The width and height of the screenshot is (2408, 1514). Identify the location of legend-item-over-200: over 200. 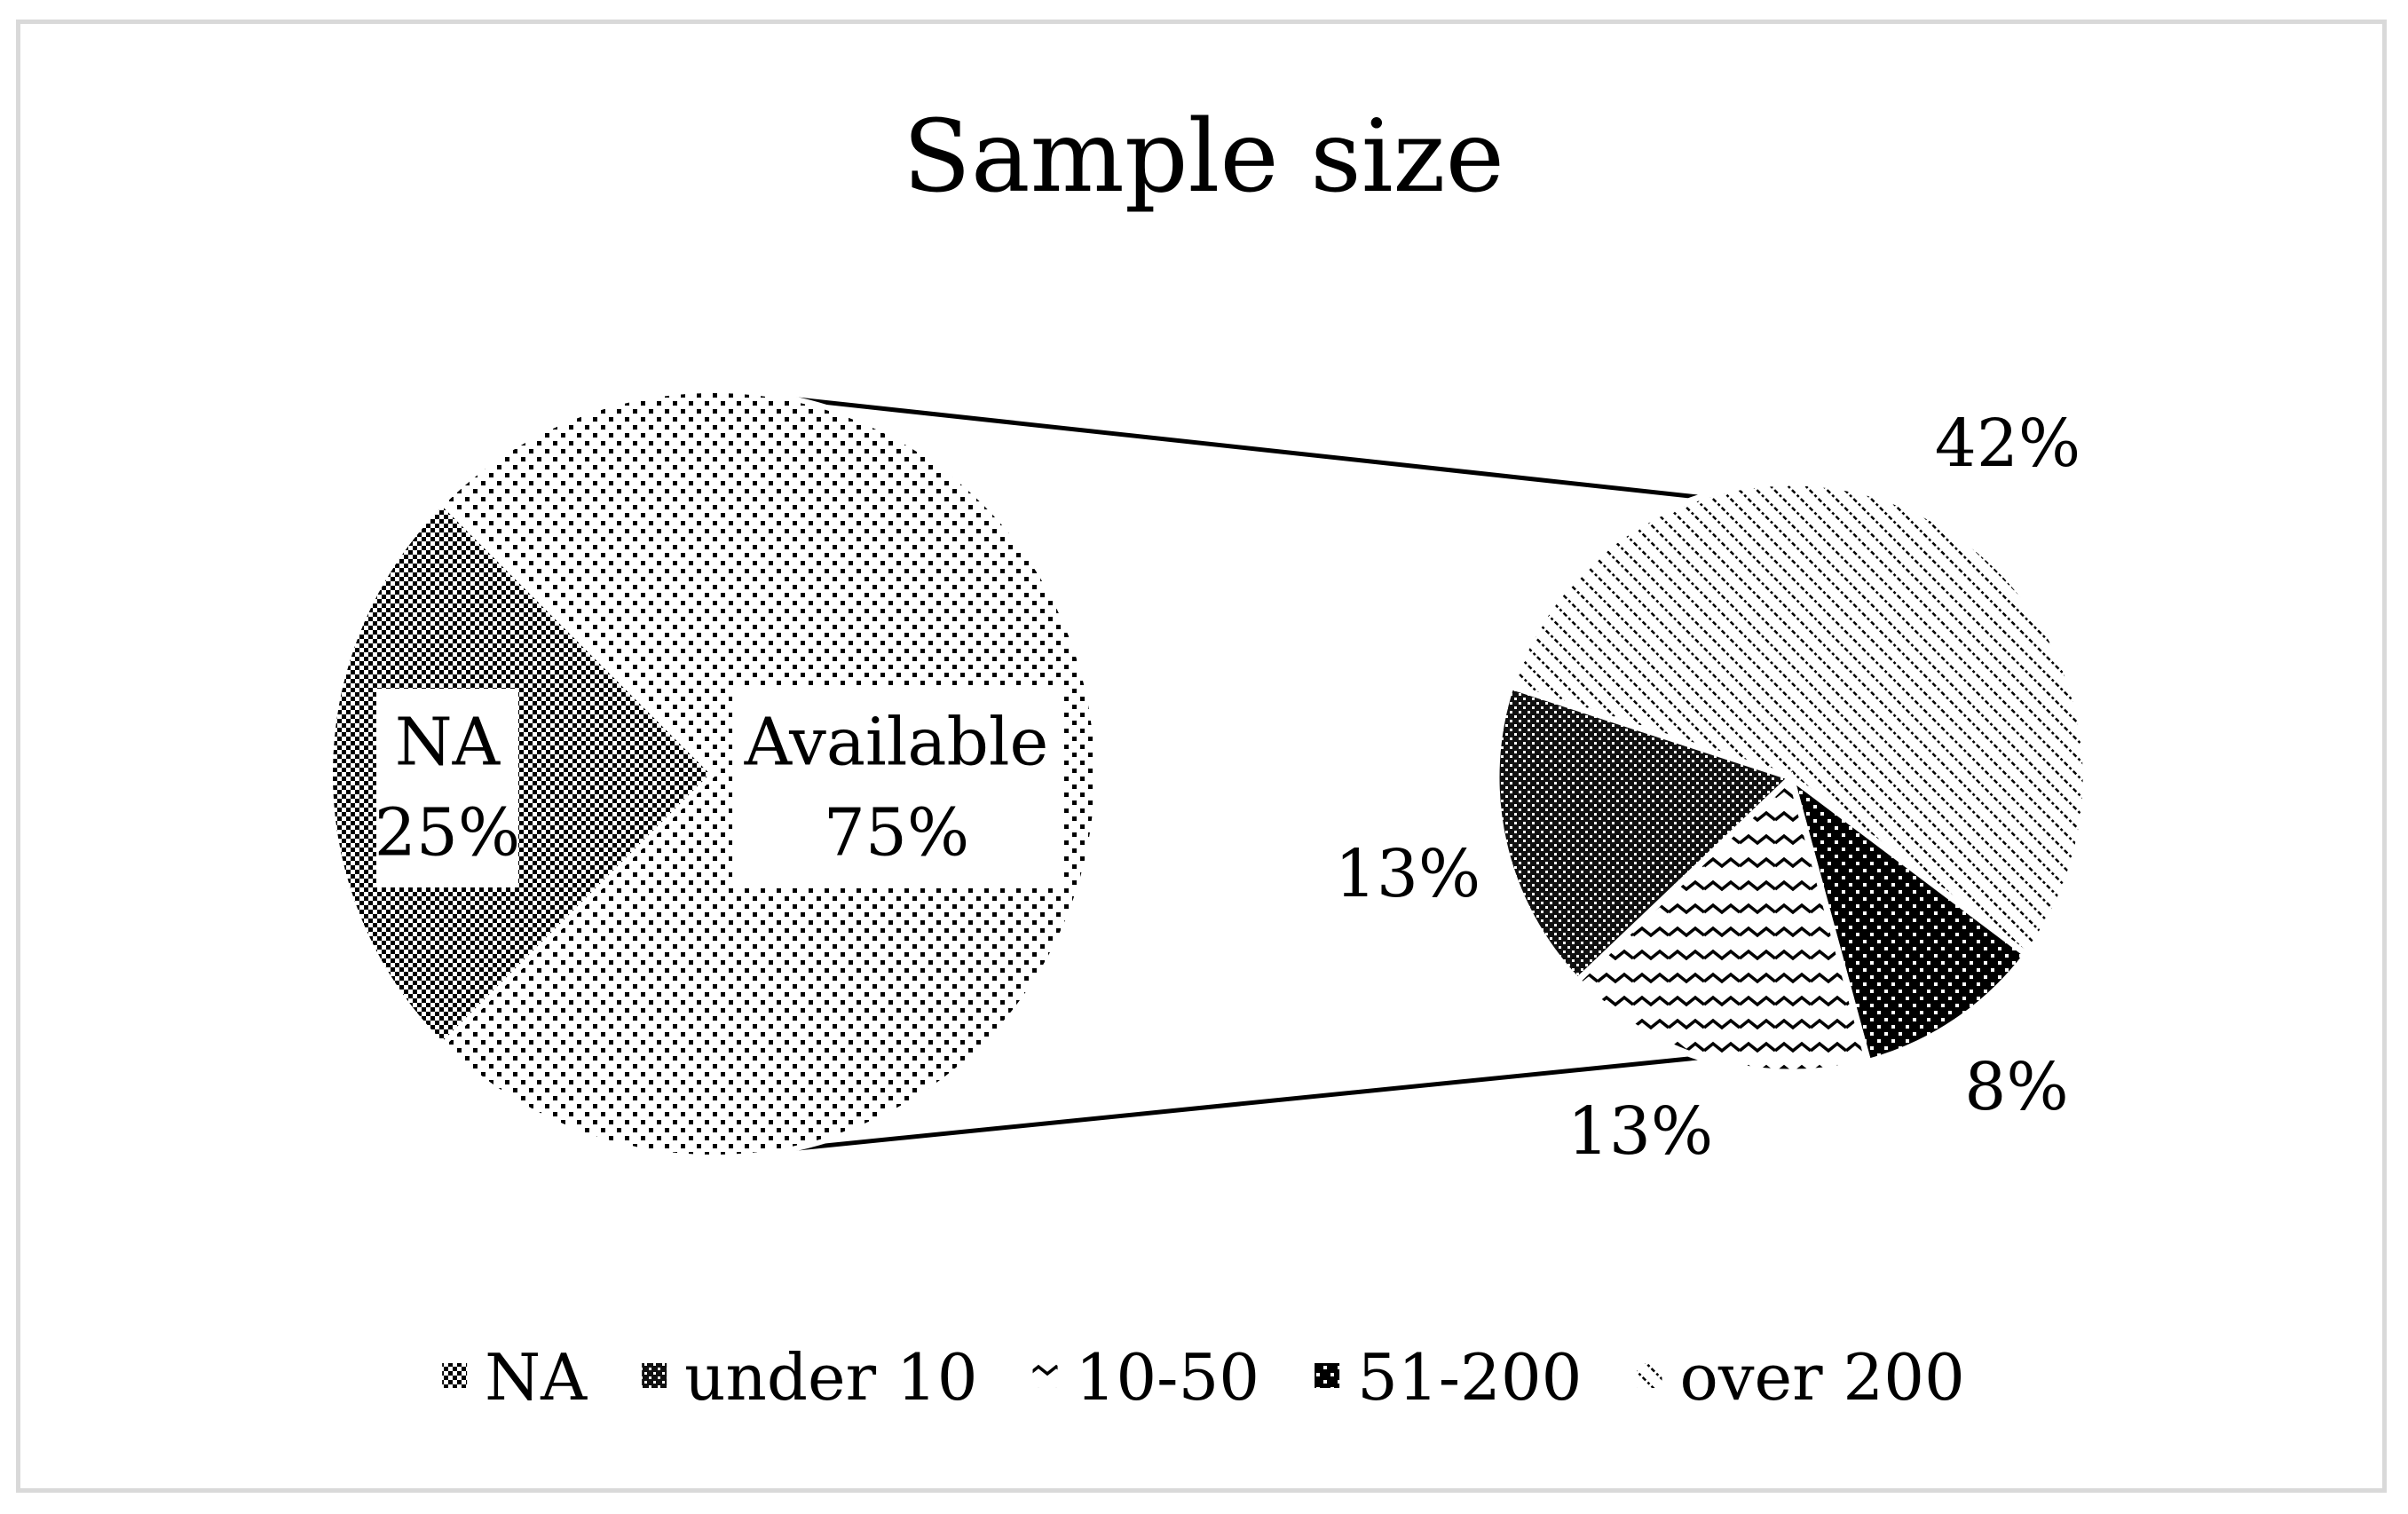
(1801, 1377).